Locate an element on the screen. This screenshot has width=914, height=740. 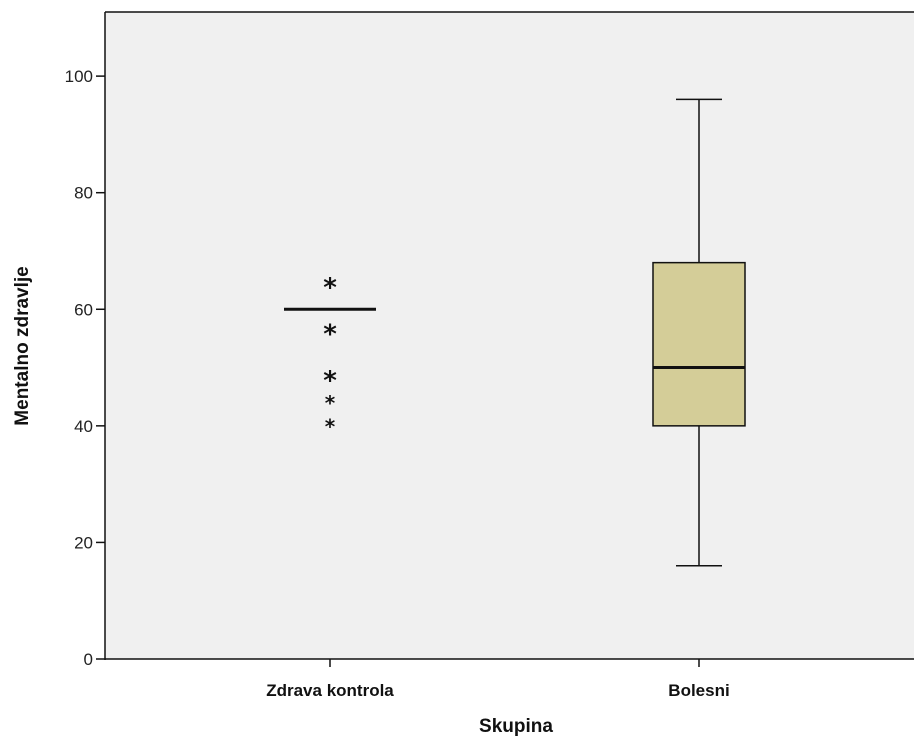
x-axis-ticks: Zdrava kontrola Bolesni is located at coordinates (498, 679).